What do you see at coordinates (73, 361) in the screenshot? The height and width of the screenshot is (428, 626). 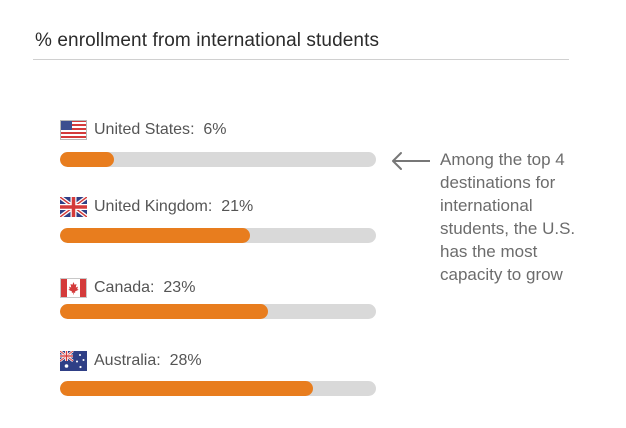 I see `australia-flag-icon` at bounding box center [73, 361].